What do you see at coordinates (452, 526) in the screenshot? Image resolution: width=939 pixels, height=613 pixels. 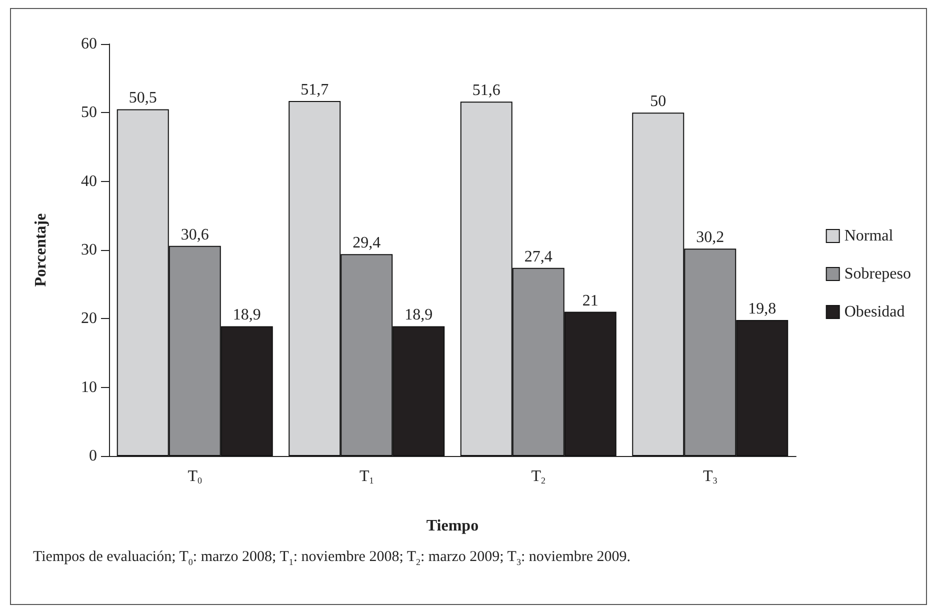 I see `x-axis-title: Tiempo` at bounding box center [452, 526].